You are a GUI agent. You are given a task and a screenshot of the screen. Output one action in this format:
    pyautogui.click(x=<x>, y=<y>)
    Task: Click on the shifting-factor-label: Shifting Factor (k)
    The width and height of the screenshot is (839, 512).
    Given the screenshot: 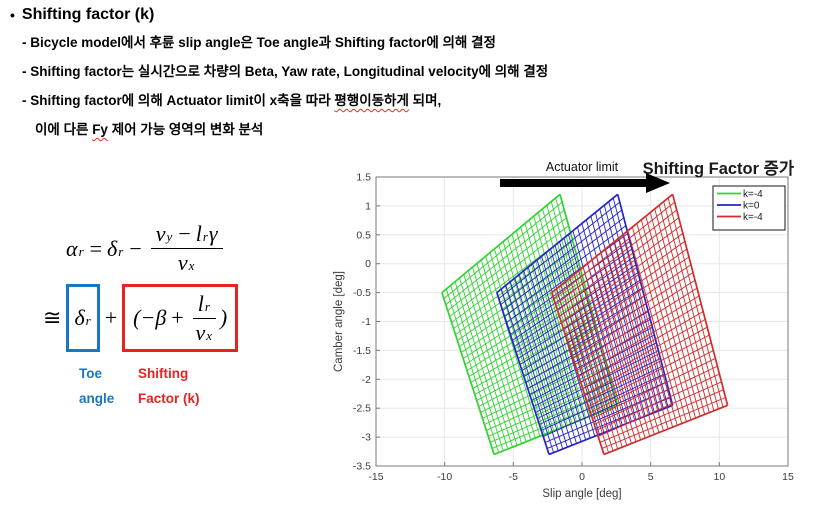 What is the action you would take?
    pyautogui.click(x=169, y=386)
    